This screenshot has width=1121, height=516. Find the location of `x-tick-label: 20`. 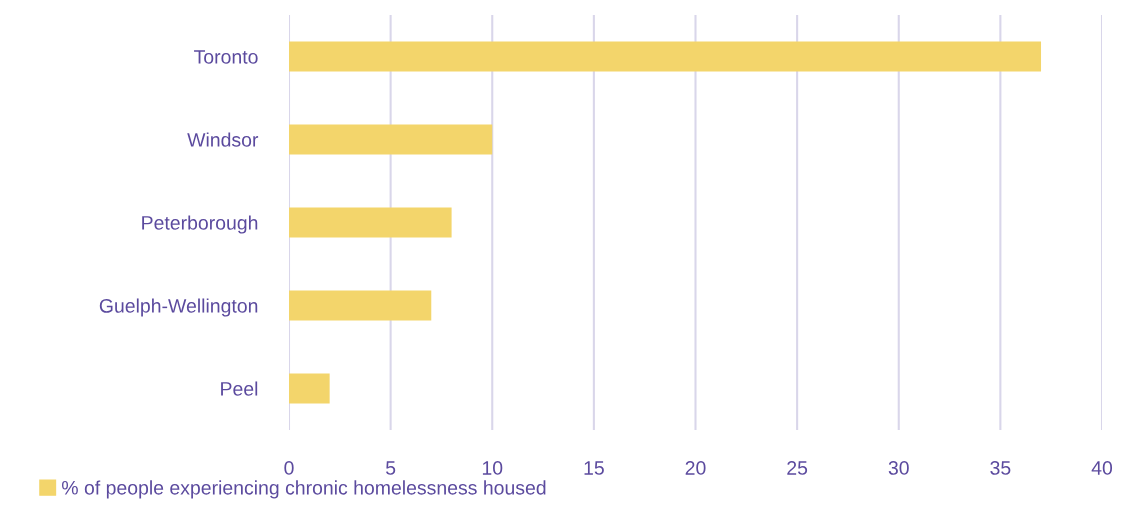

x-tick-label: 20 is located at coordinates (695, 468).